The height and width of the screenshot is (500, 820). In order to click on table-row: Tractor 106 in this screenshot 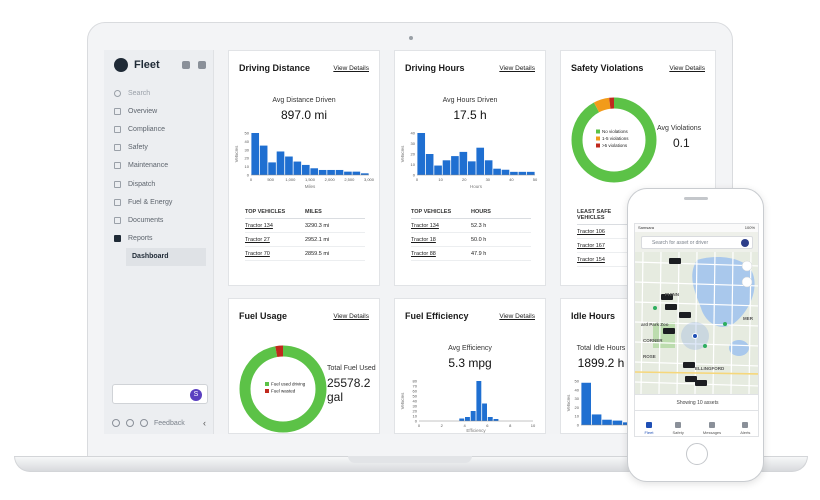, I will do `click(617, 232)`.